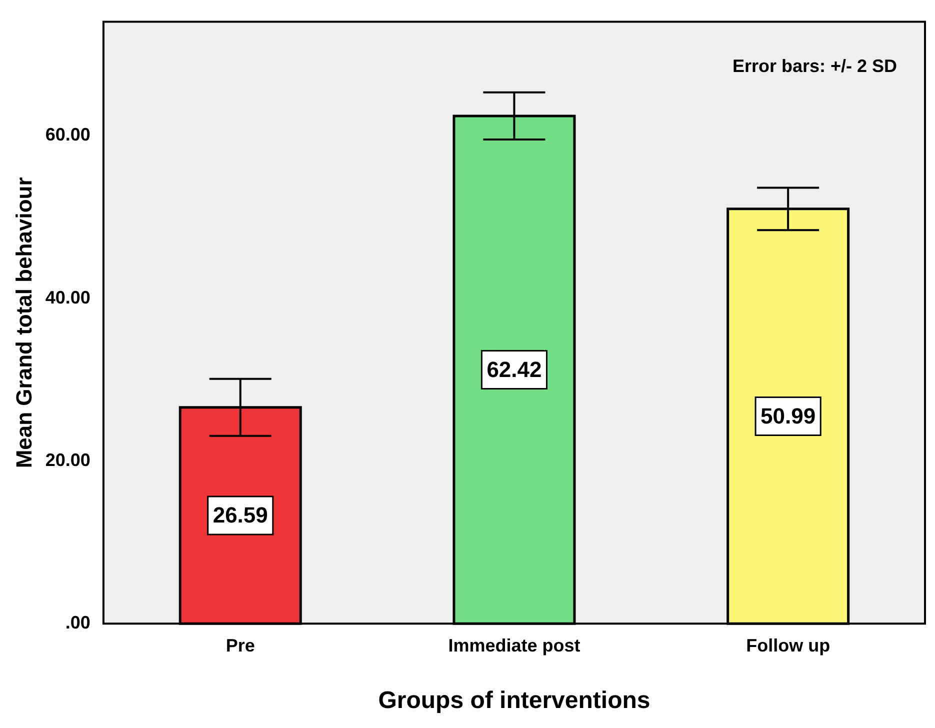 This screenshot has width=935, height=728. What do you see at coordinates (514, 369) in the screenshot?
I see `data-label: 62.42` at bounding box center [514, 369].